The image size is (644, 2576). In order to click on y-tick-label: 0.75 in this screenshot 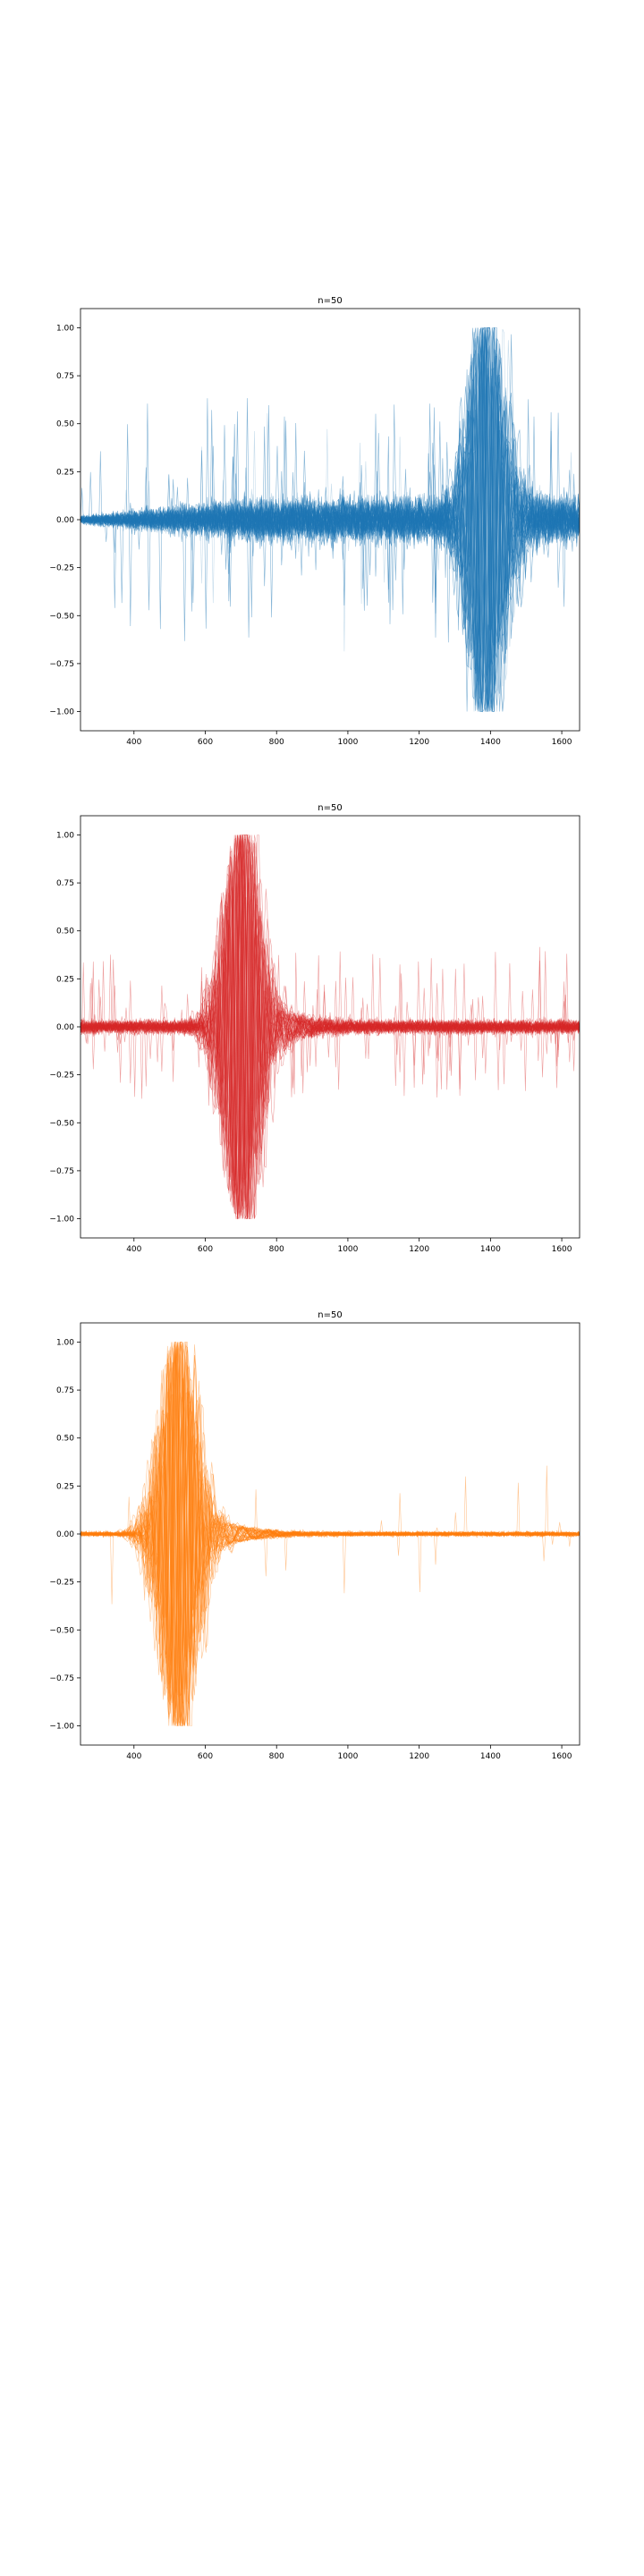, I will do `click(65, 376)`.